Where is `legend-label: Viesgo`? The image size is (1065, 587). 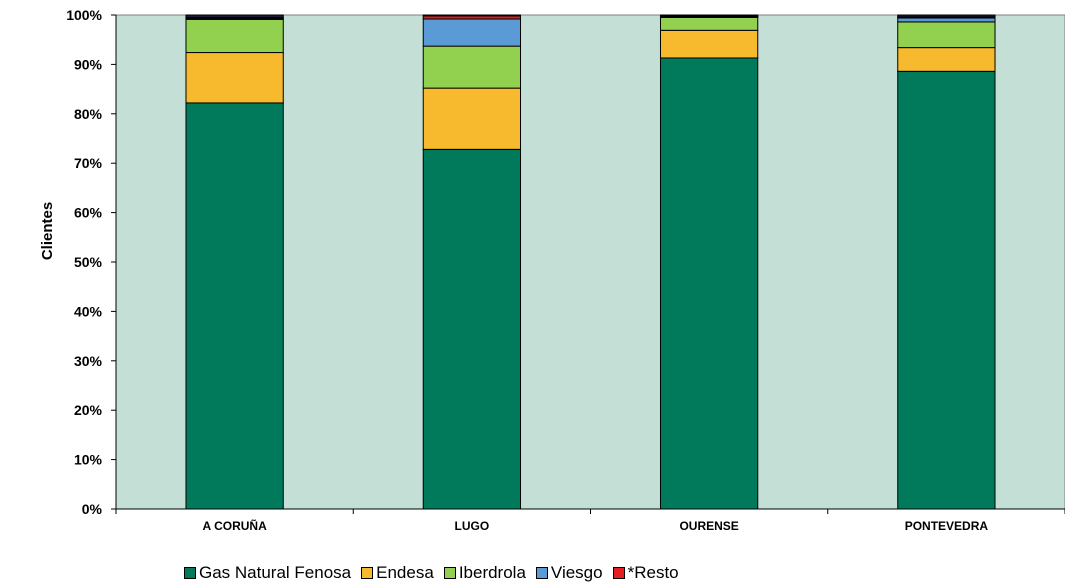
legend-label: Viesgo is located at coordinates (576, 572).